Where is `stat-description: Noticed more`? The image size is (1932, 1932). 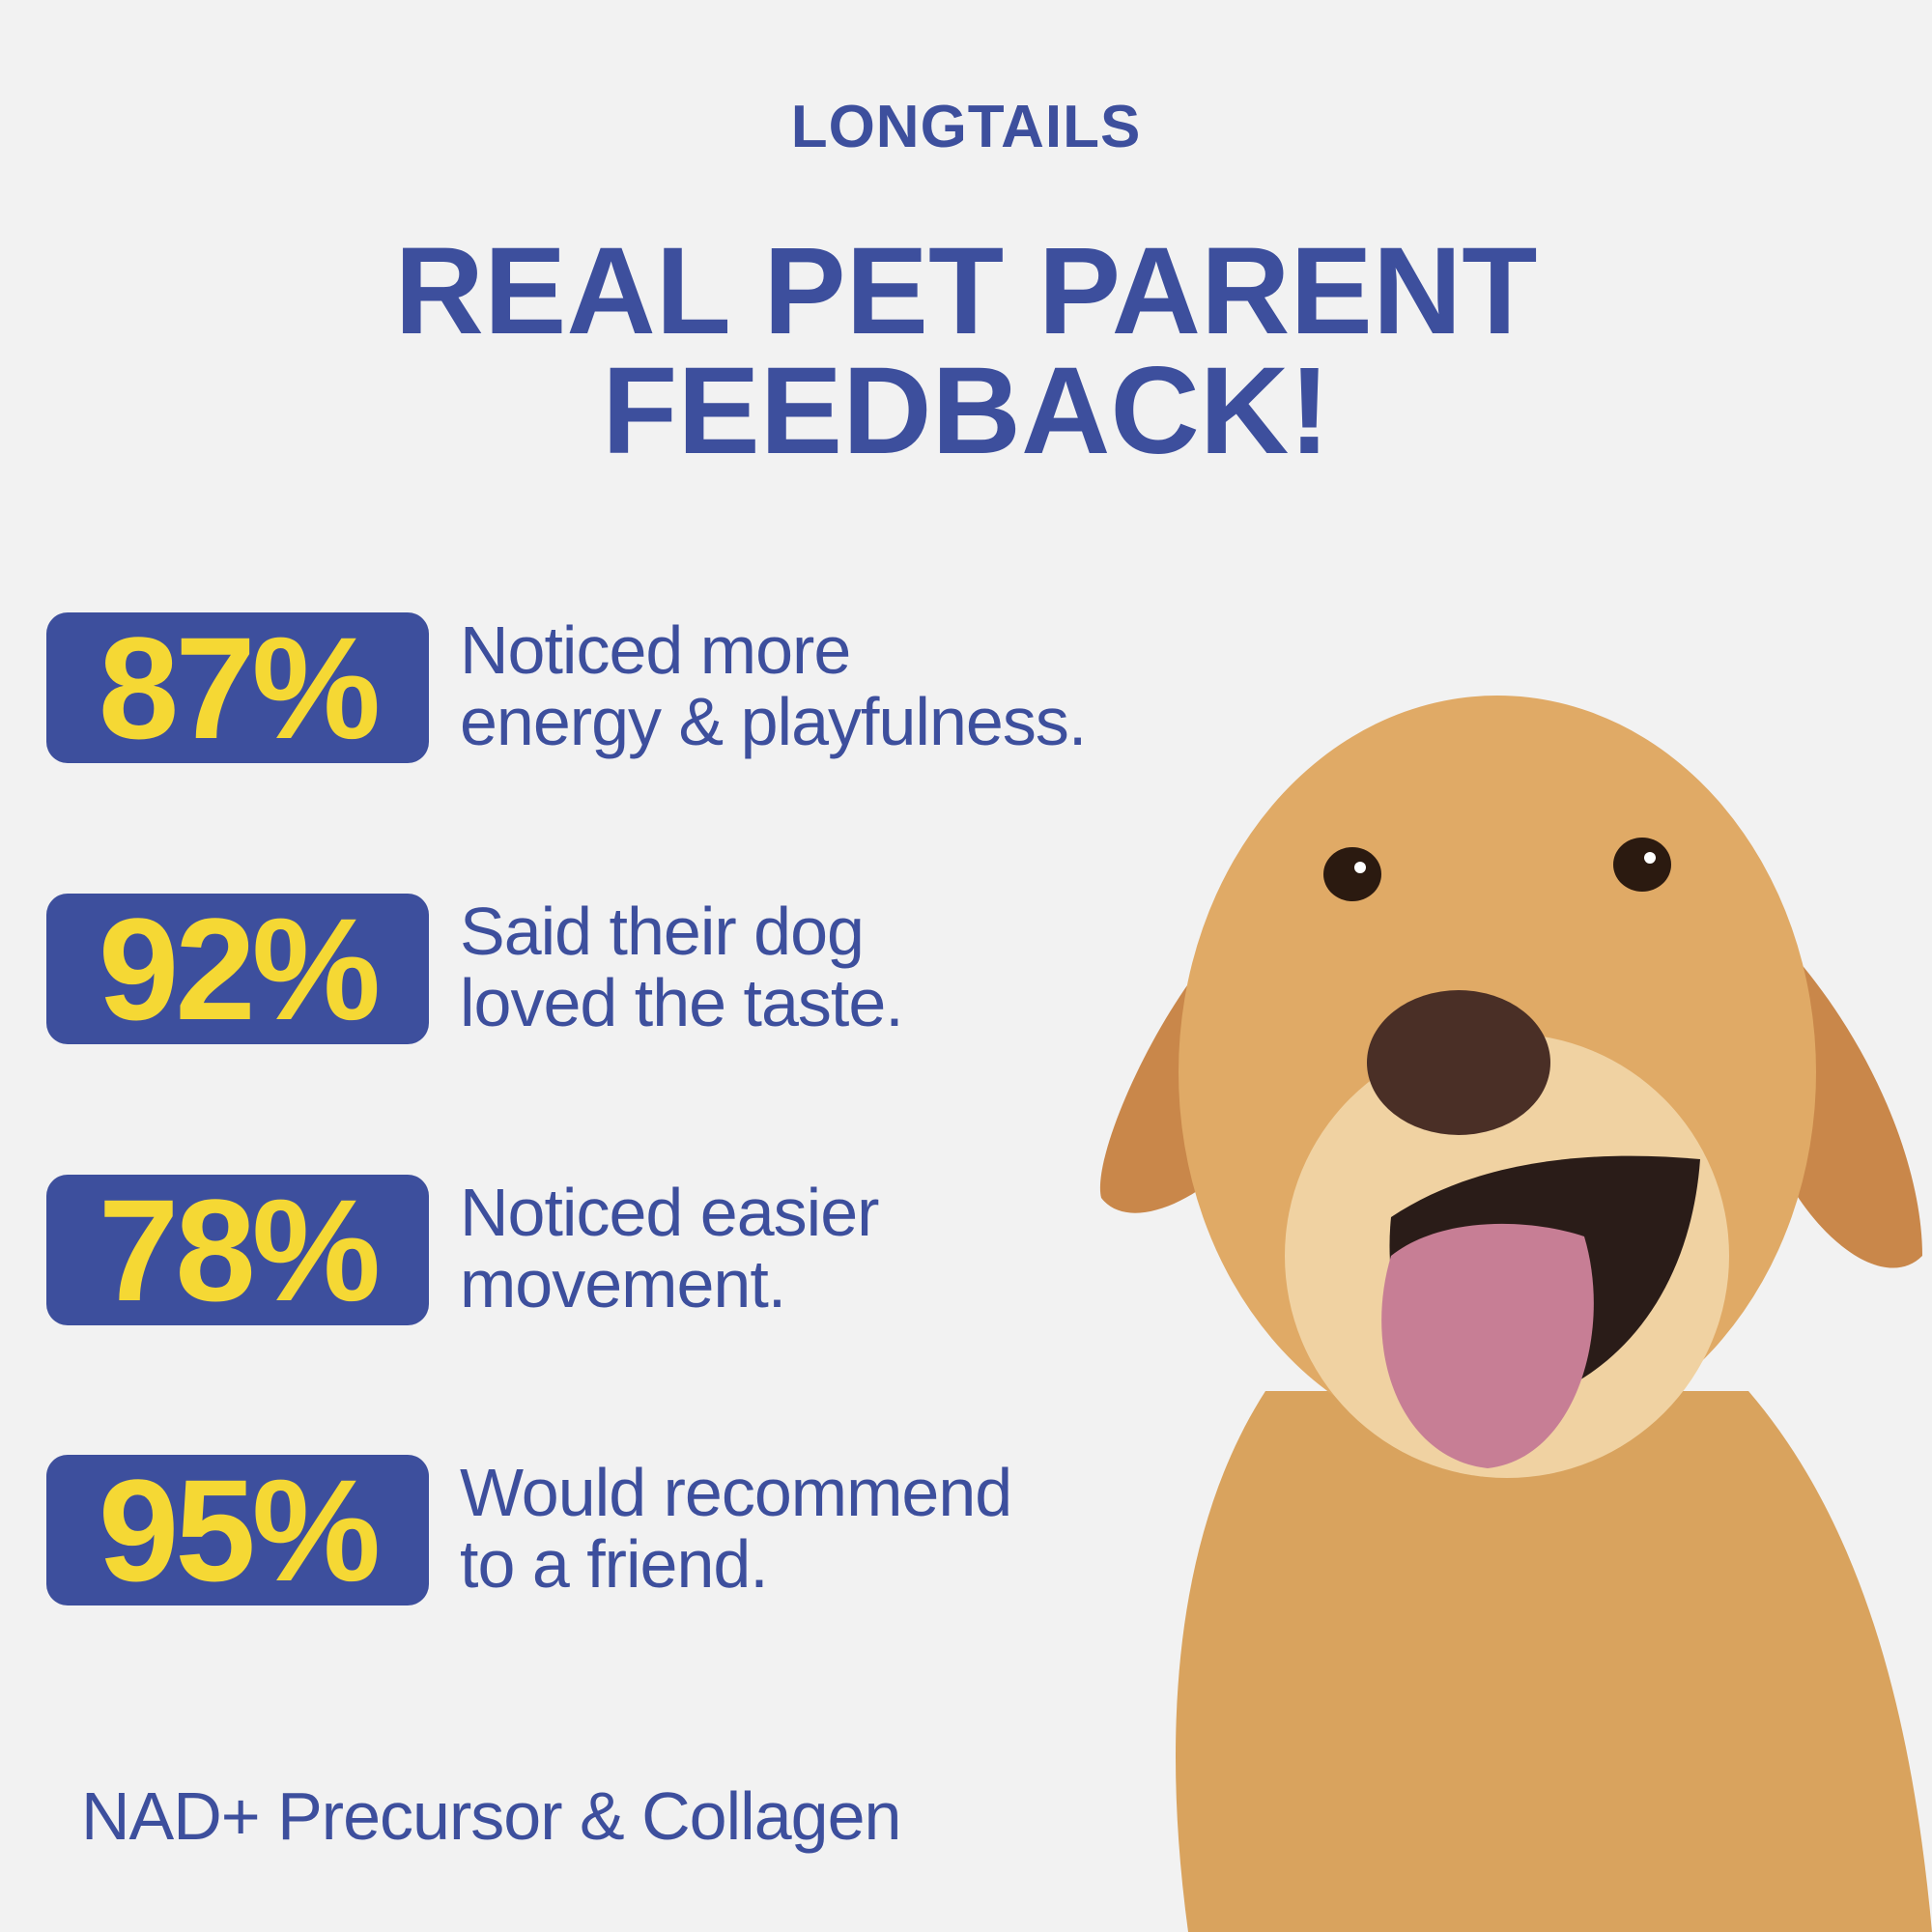 stat-description: Noticed more is located at coordinates (655, 650).